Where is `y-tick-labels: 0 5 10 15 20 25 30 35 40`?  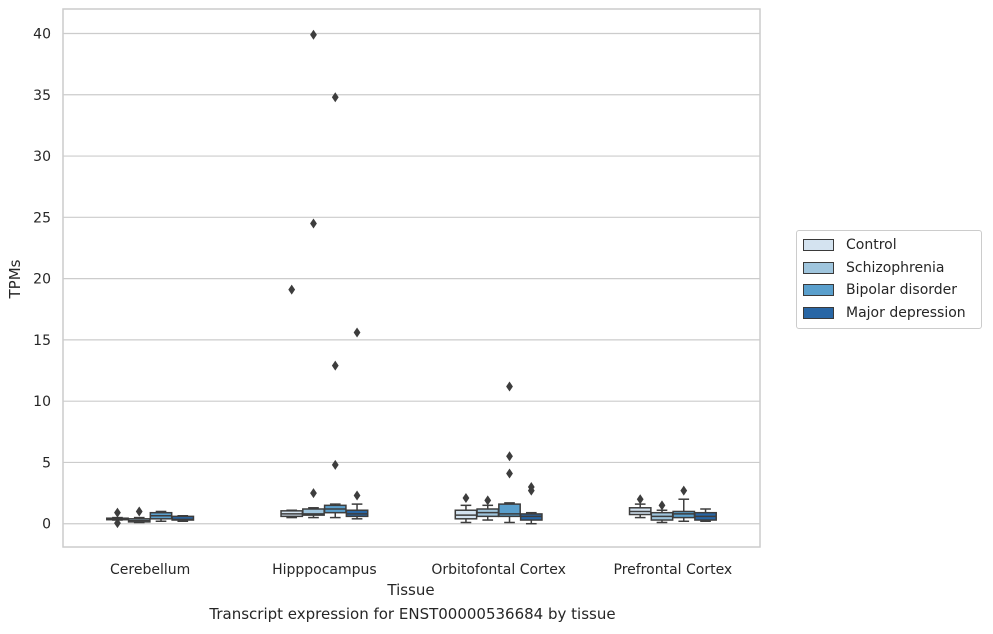
y-tick-labels: 0 5 10 15 20 25 30 35 40 is located at coordinates (42, 280).